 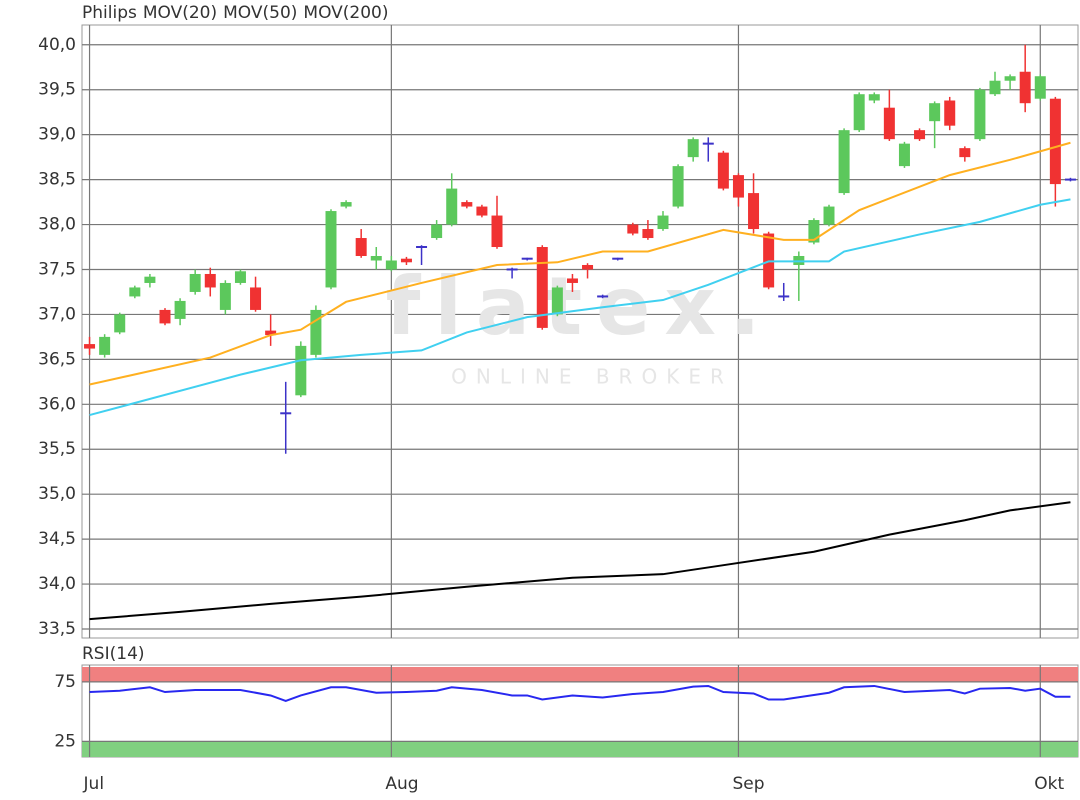 I want to click on y-tick-label: 35,5, so click(x=57, y=449).